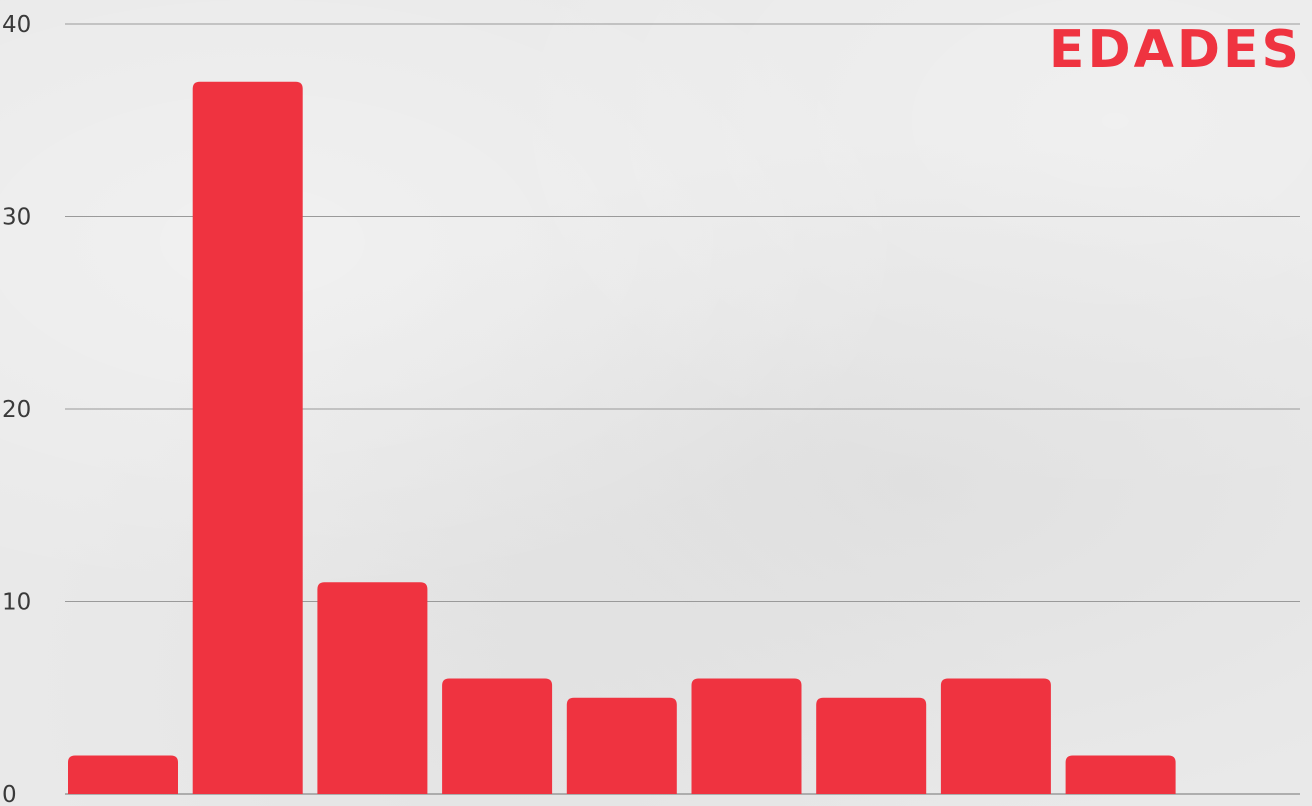  Describe the element at coordinates (16, 25) in the screenshot. I see `y-tick-label: 40` at that location.